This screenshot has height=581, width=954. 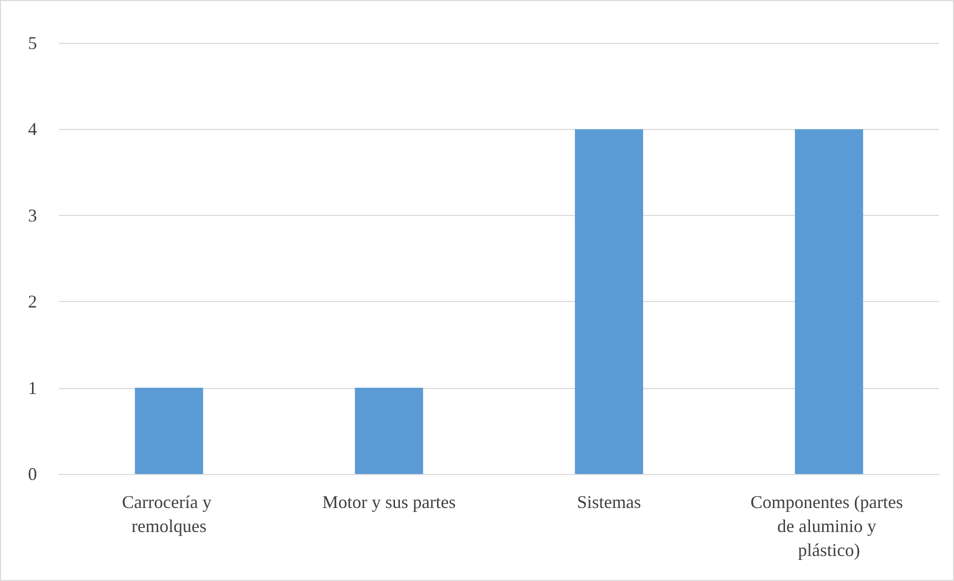 I want to click on y-tick-label: 0, so click(x=32, y=474).